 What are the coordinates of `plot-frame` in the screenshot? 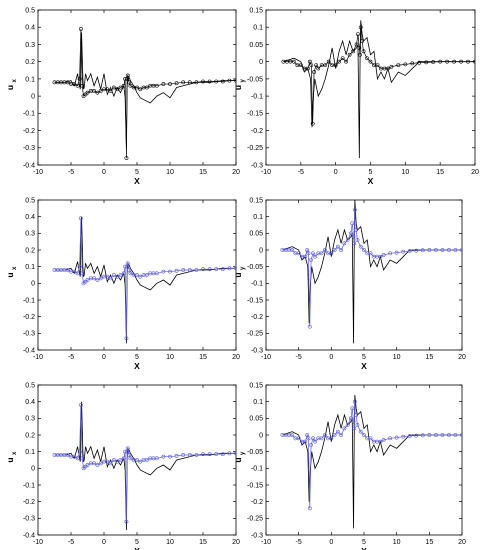 It's located at (364, 275).